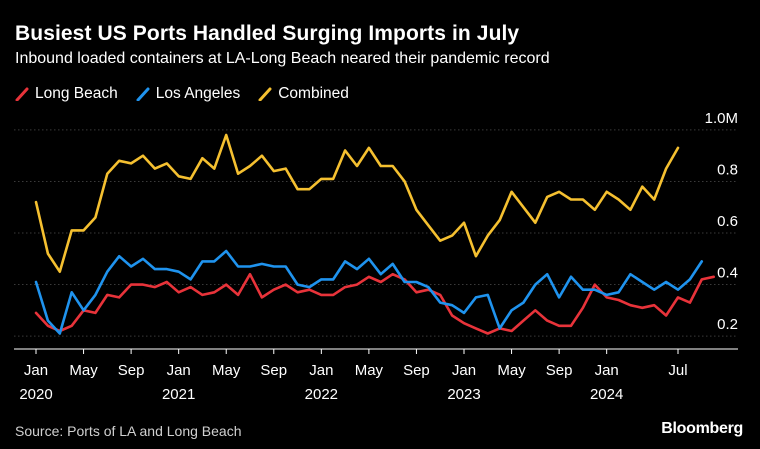 The width and height of the screenshot is (760, 449). What do you see at coordinates (321, 394) in the screenshot?
I see `x-tick-year-label: 2022` at bounding box center [321, 394].